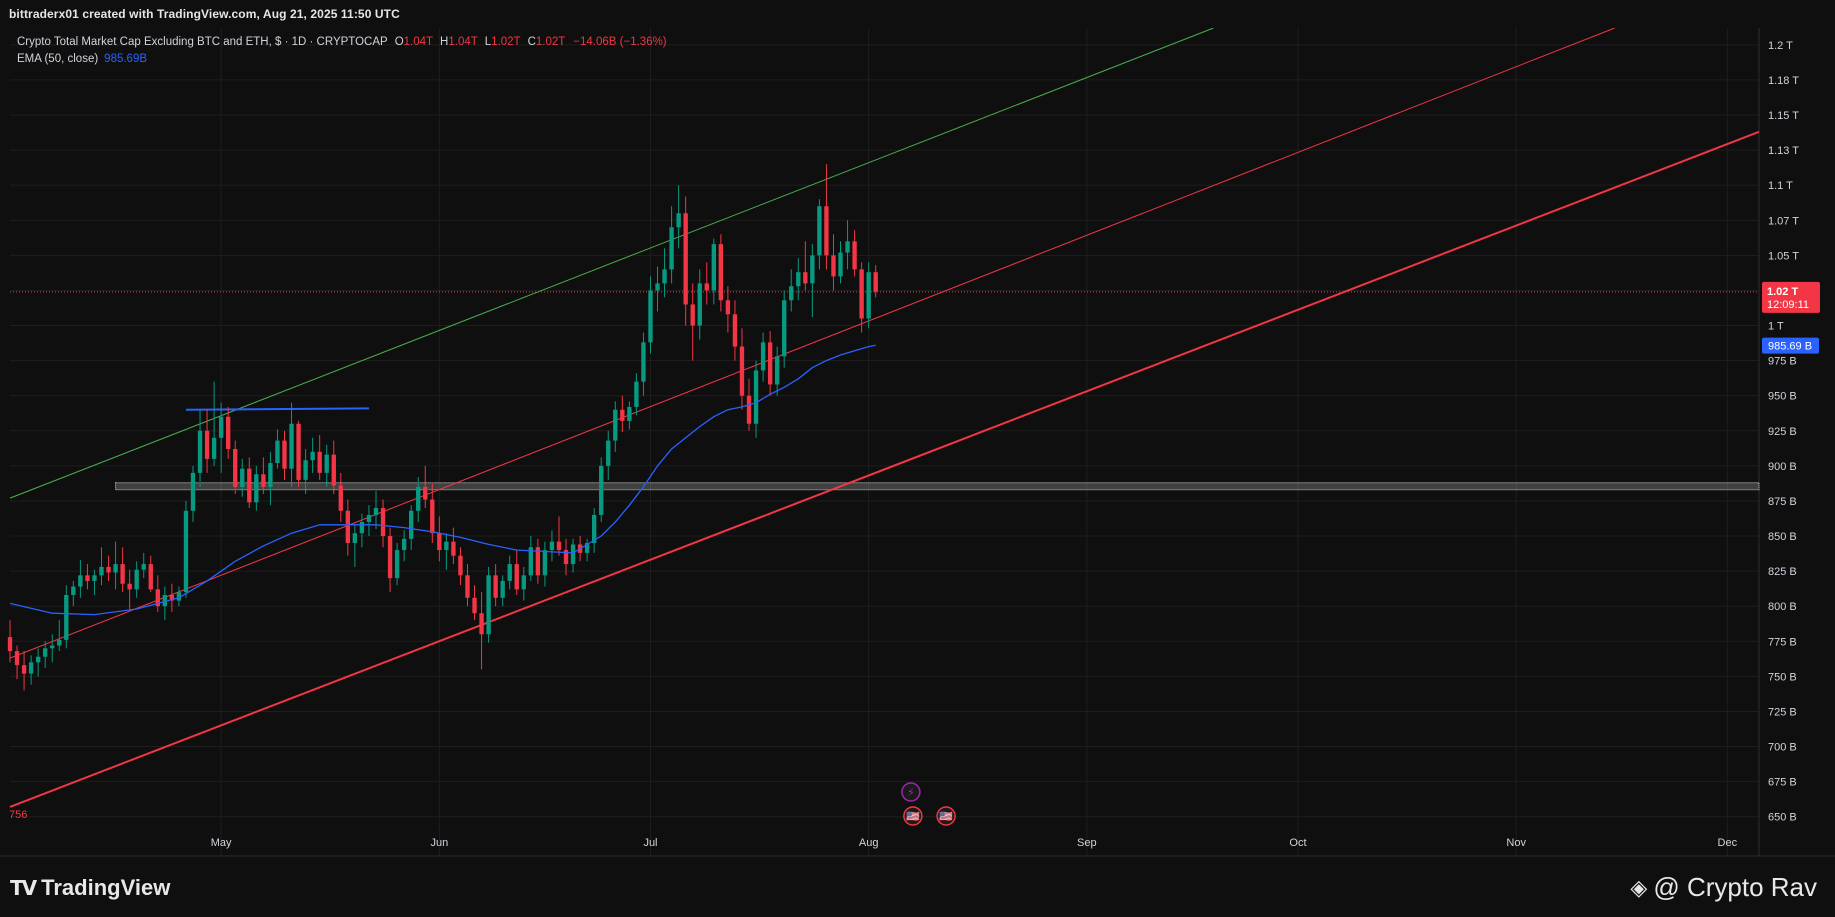  Describe the element at coordinates (1791, 297) in the screenshot. I see `last-price-badge` at that location.